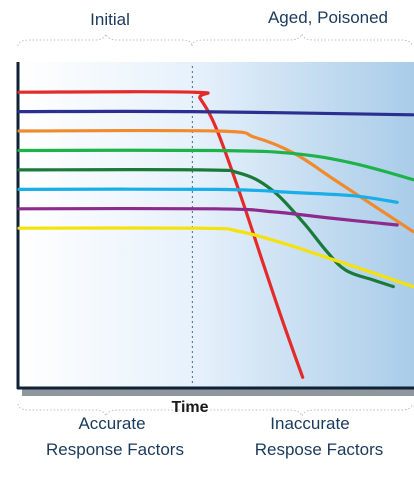 The width and height of the screenshot is (414, 483). What do you see at coordinates (218, 392) in the screenshot?
I see `frame-shadow-bottom` at bounding box center [218, 392].